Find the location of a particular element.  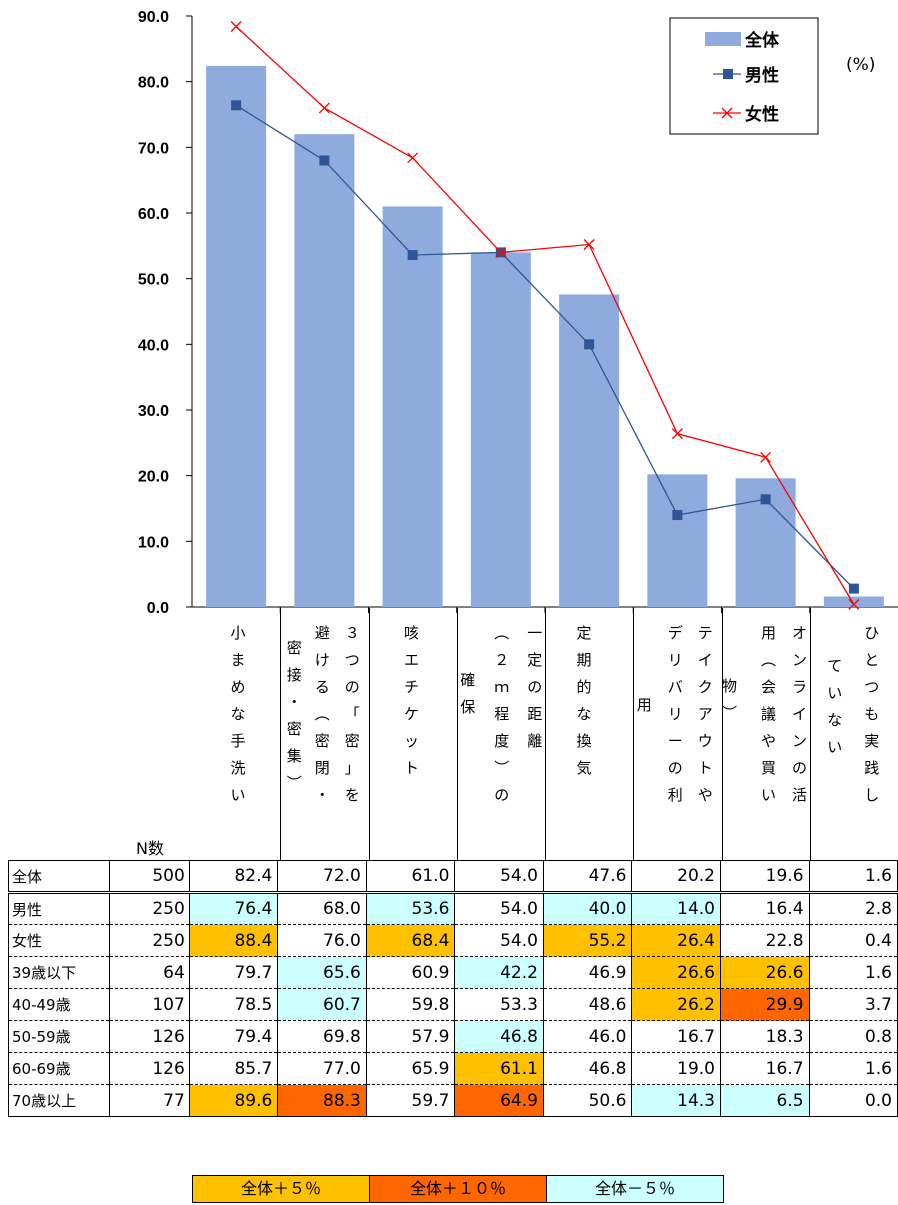

table-cell: 22.8 is located at coordinates (765, 940).